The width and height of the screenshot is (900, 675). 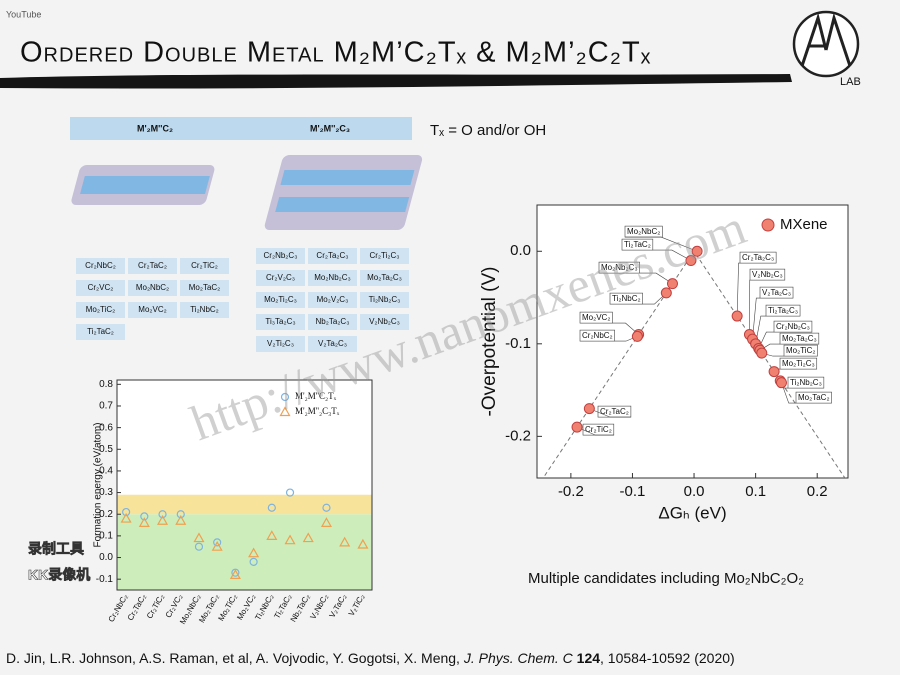 I want to click on compound-label: Mo₂NbC₂, so click(x=152, y=287).